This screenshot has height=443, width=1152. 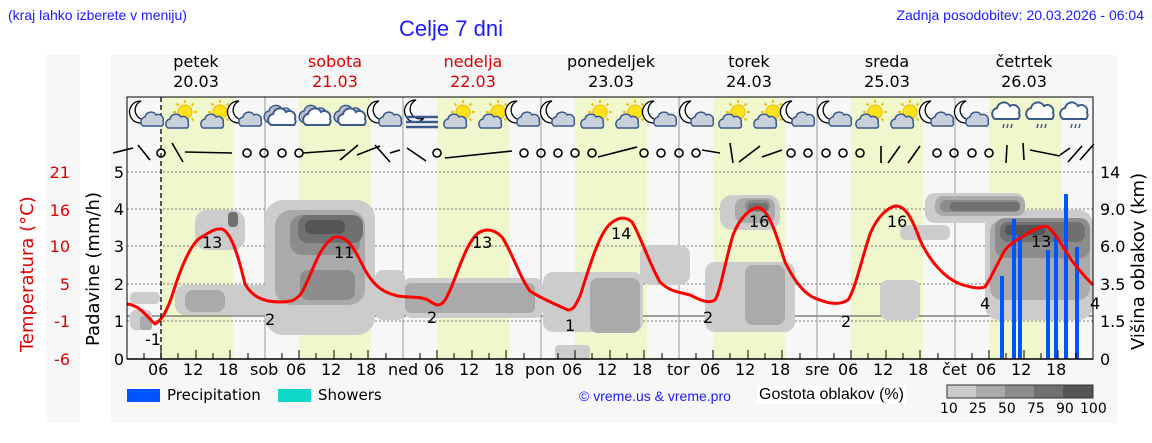 I want to click on cloud-density-label: Gostota oblakov (%), so click(x=831, y=395).